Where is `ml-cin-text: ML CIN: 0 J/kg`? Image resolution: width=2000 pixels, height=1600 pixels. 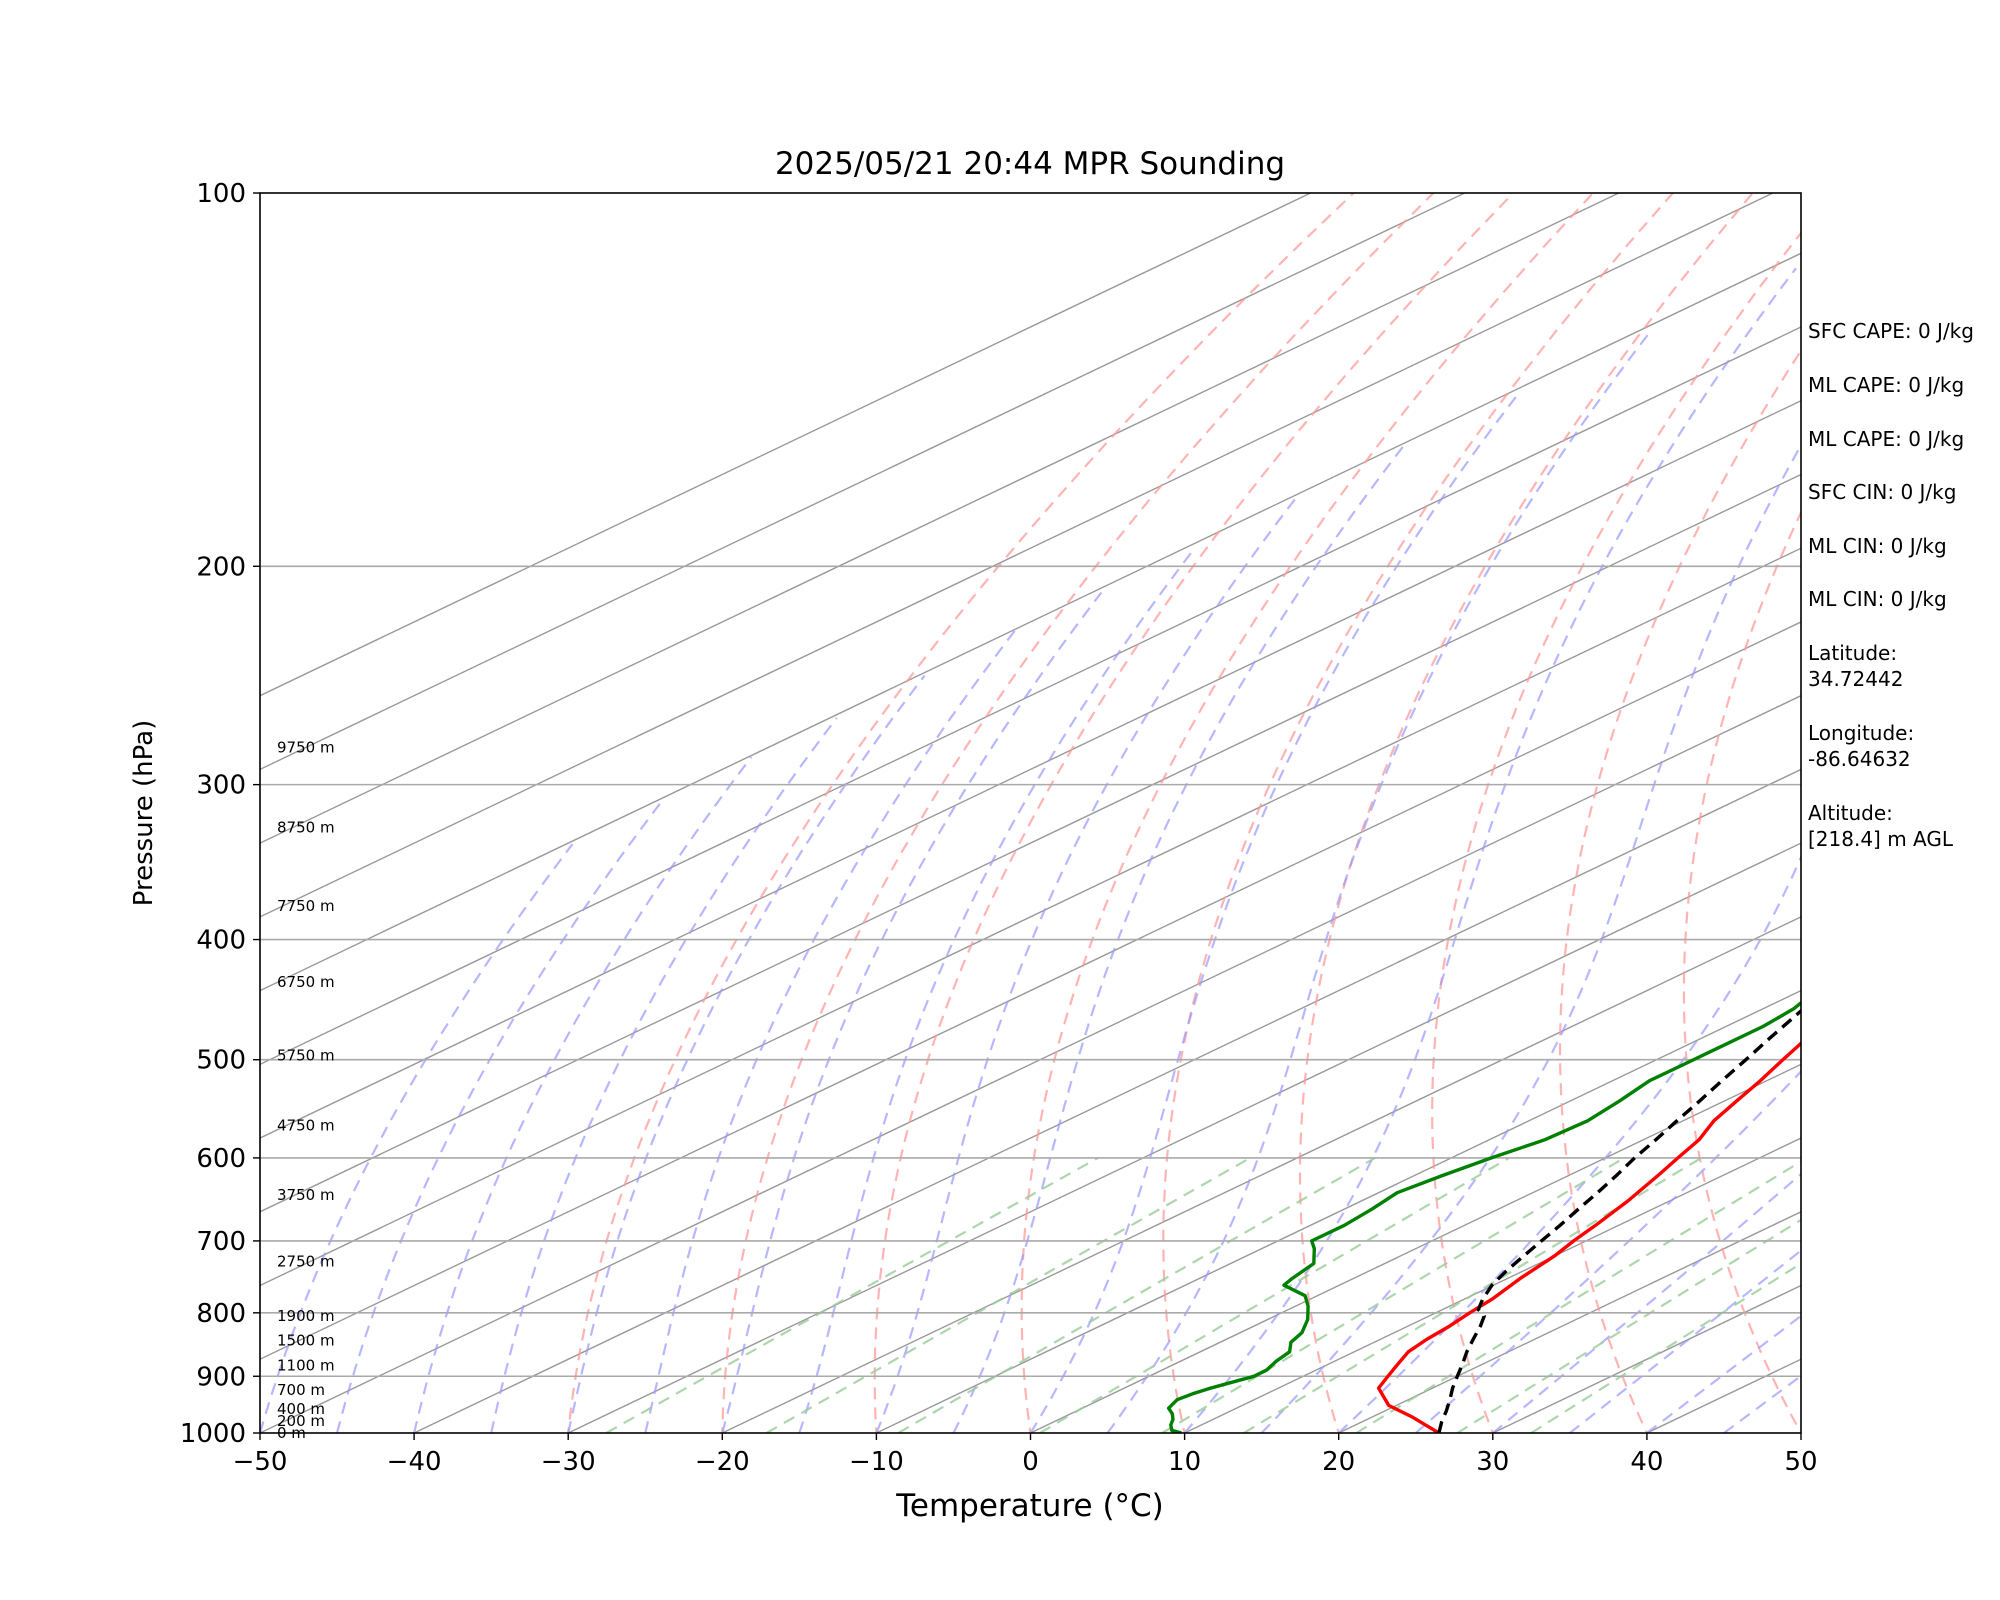
ml-cin-text: ML CIN: 0 J/kg is located at coordinates (1877, 546).